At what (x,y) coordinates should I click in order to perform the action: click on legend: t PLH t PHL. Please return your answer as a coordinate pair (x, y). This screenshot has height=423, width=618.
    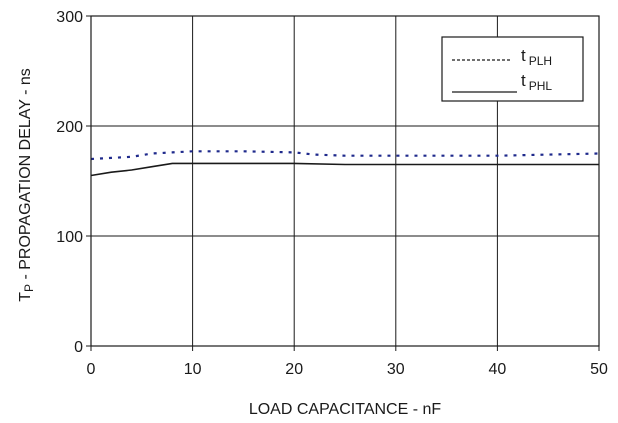
    Looking at the image, I should click on (512, 69).